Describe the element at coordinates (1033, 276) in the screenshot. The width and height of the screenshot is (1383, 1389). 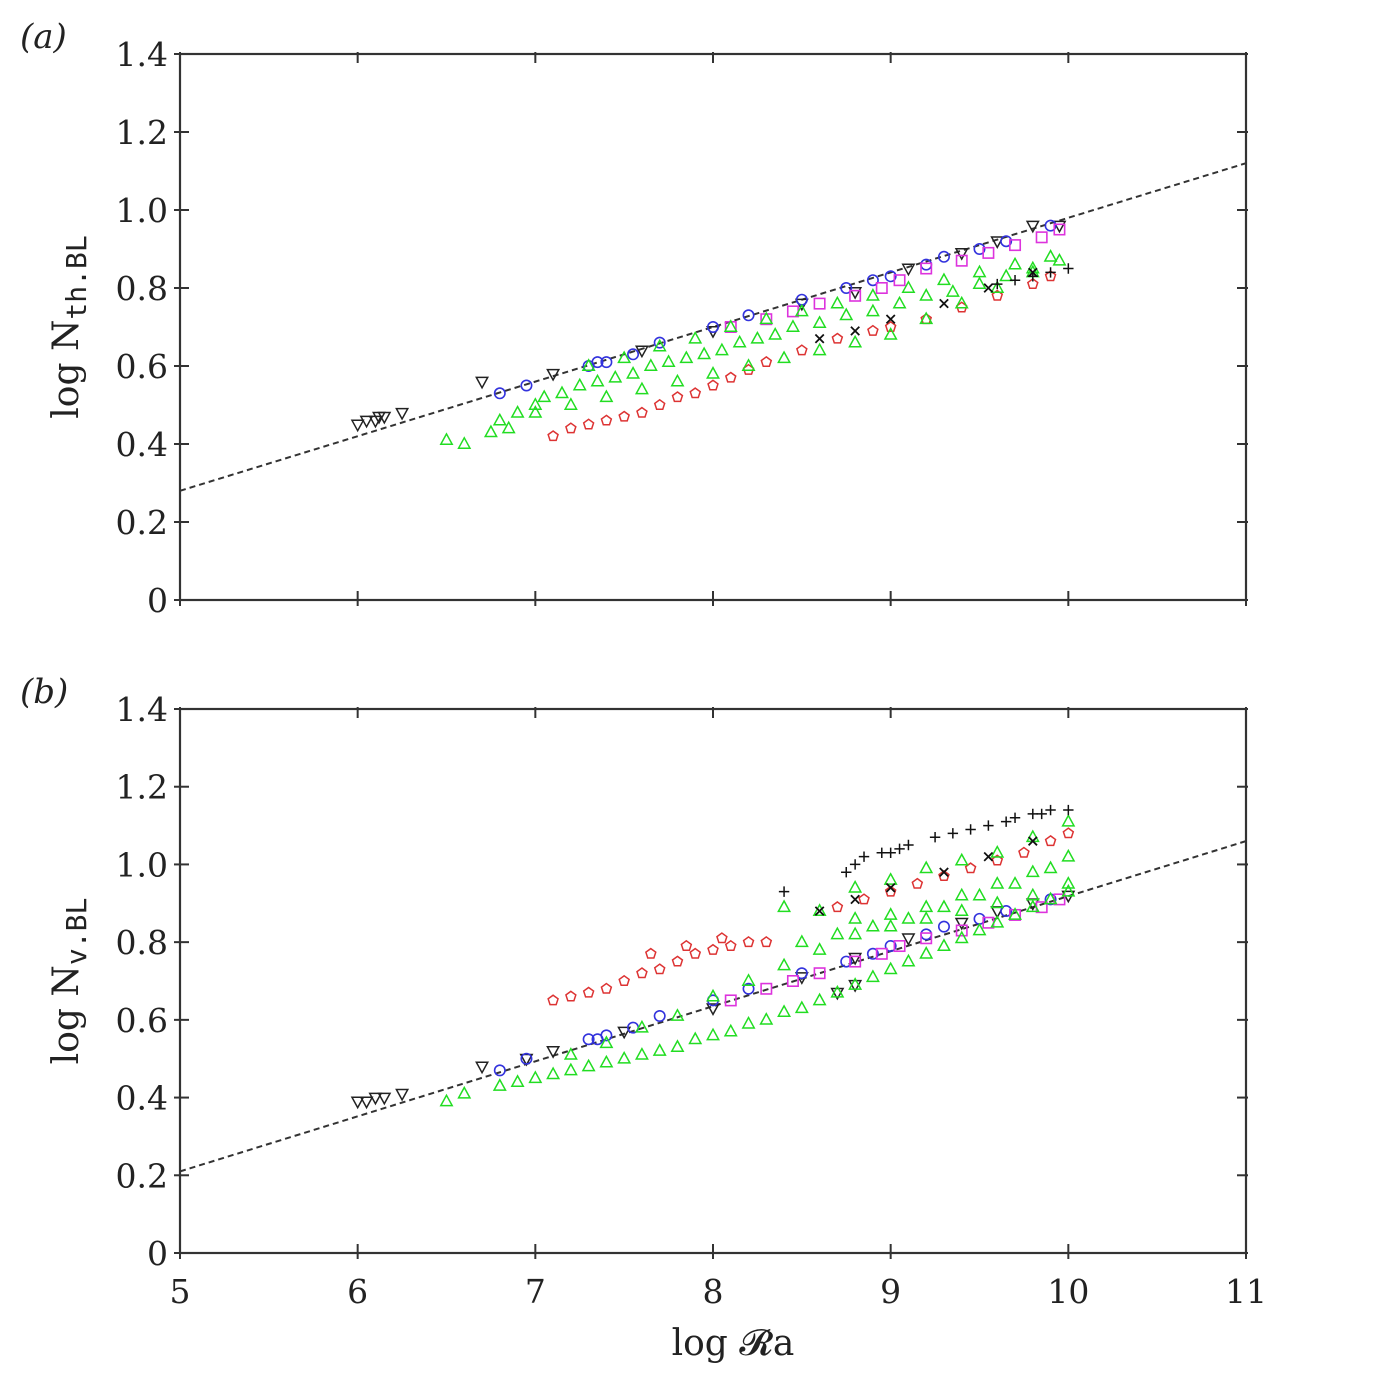
I see `series-plus` at that location.